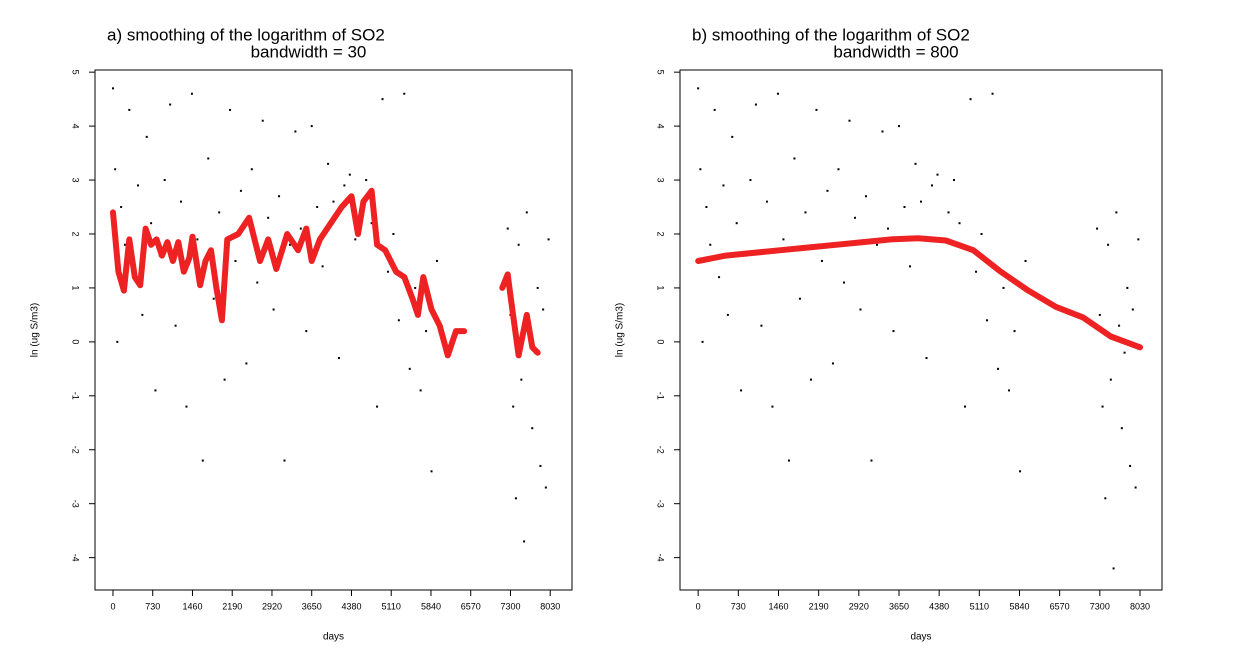 This screenshot has height=668, width=1237. I want to click on y-tick-label: 2, so click(661, 233).